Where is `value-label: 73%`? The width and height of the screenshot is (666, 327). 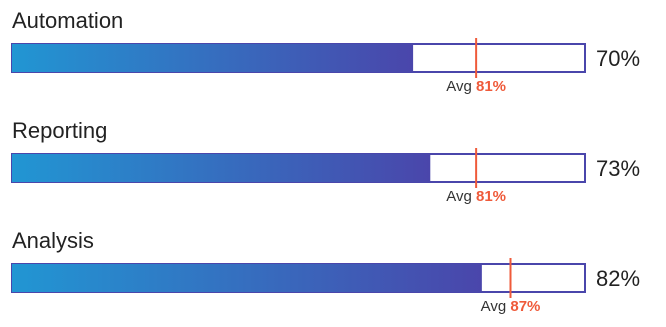
value-label: 73% is located at coordinates (618, 168).